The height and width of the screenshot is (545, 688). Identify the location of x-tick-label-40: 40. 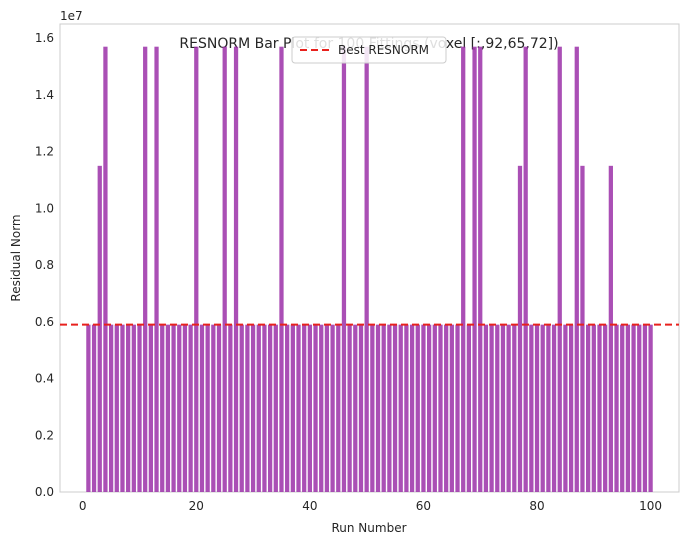
(309, 506).